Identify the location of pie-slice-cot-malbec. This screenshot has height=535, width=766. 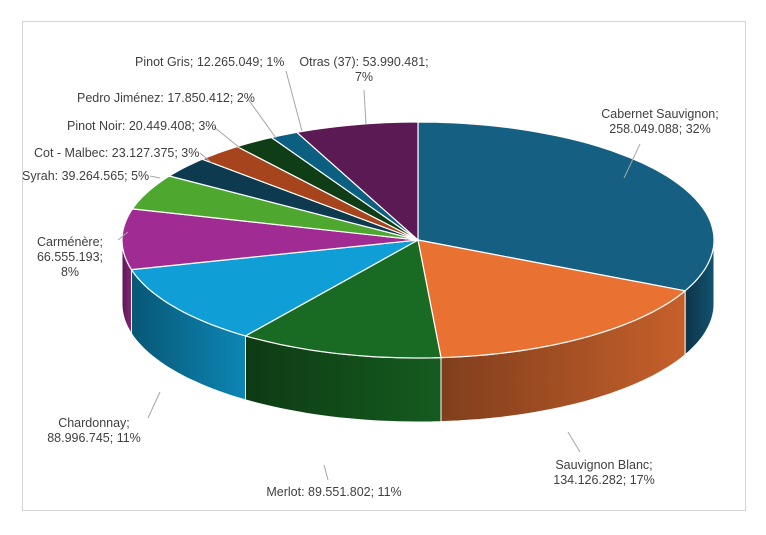
(293, 199).